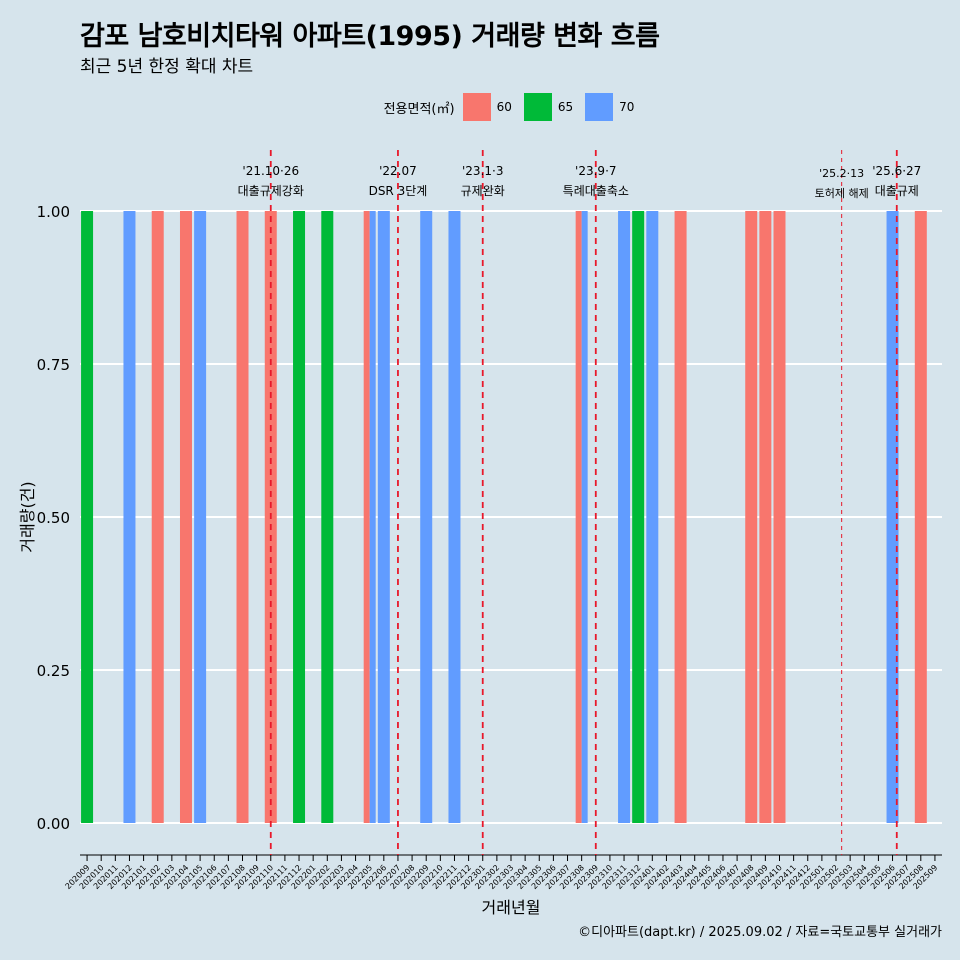 This screenshot has width=960, height=960. I want to click on annotation-label-0-0: '21.10·26, so click(270, 171).